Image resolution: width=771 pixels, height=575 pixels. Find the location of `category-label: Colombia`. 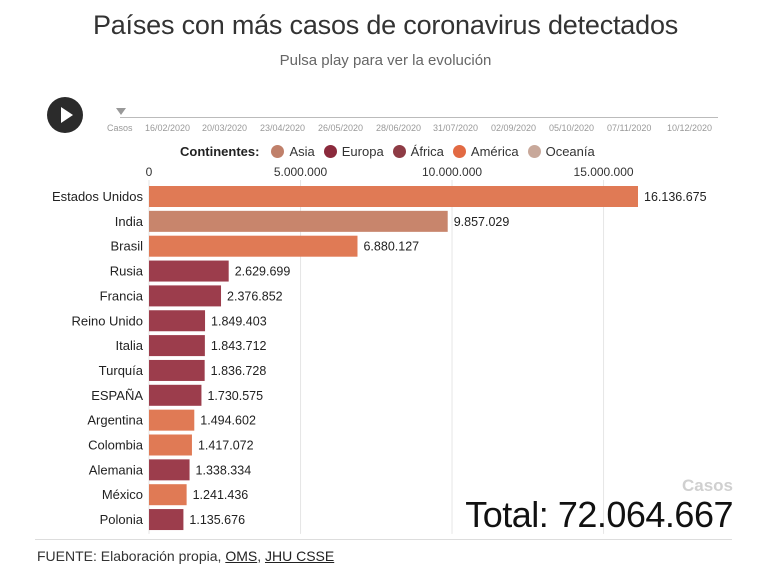

category-label: Colombia is located at coordinates (116, 445).